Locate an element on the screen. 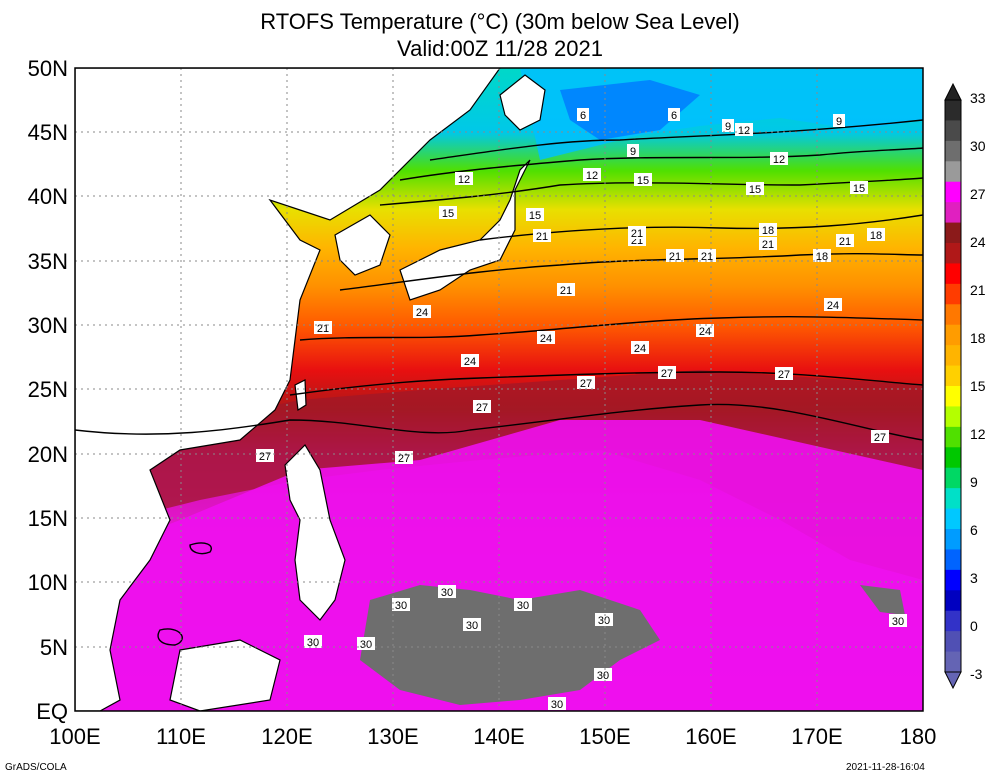  korea-peninsula is located at coordinates (362, 245).